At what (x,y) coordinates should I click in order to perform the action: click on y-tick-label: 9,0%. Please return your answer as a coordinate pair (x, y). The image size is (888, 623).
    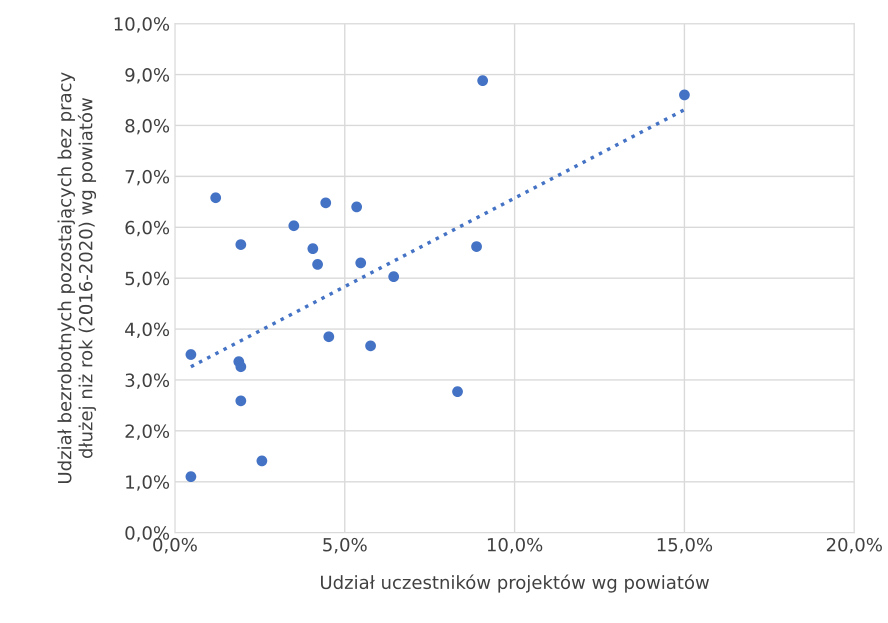
    Looking at the image, I should click on (147, 76).